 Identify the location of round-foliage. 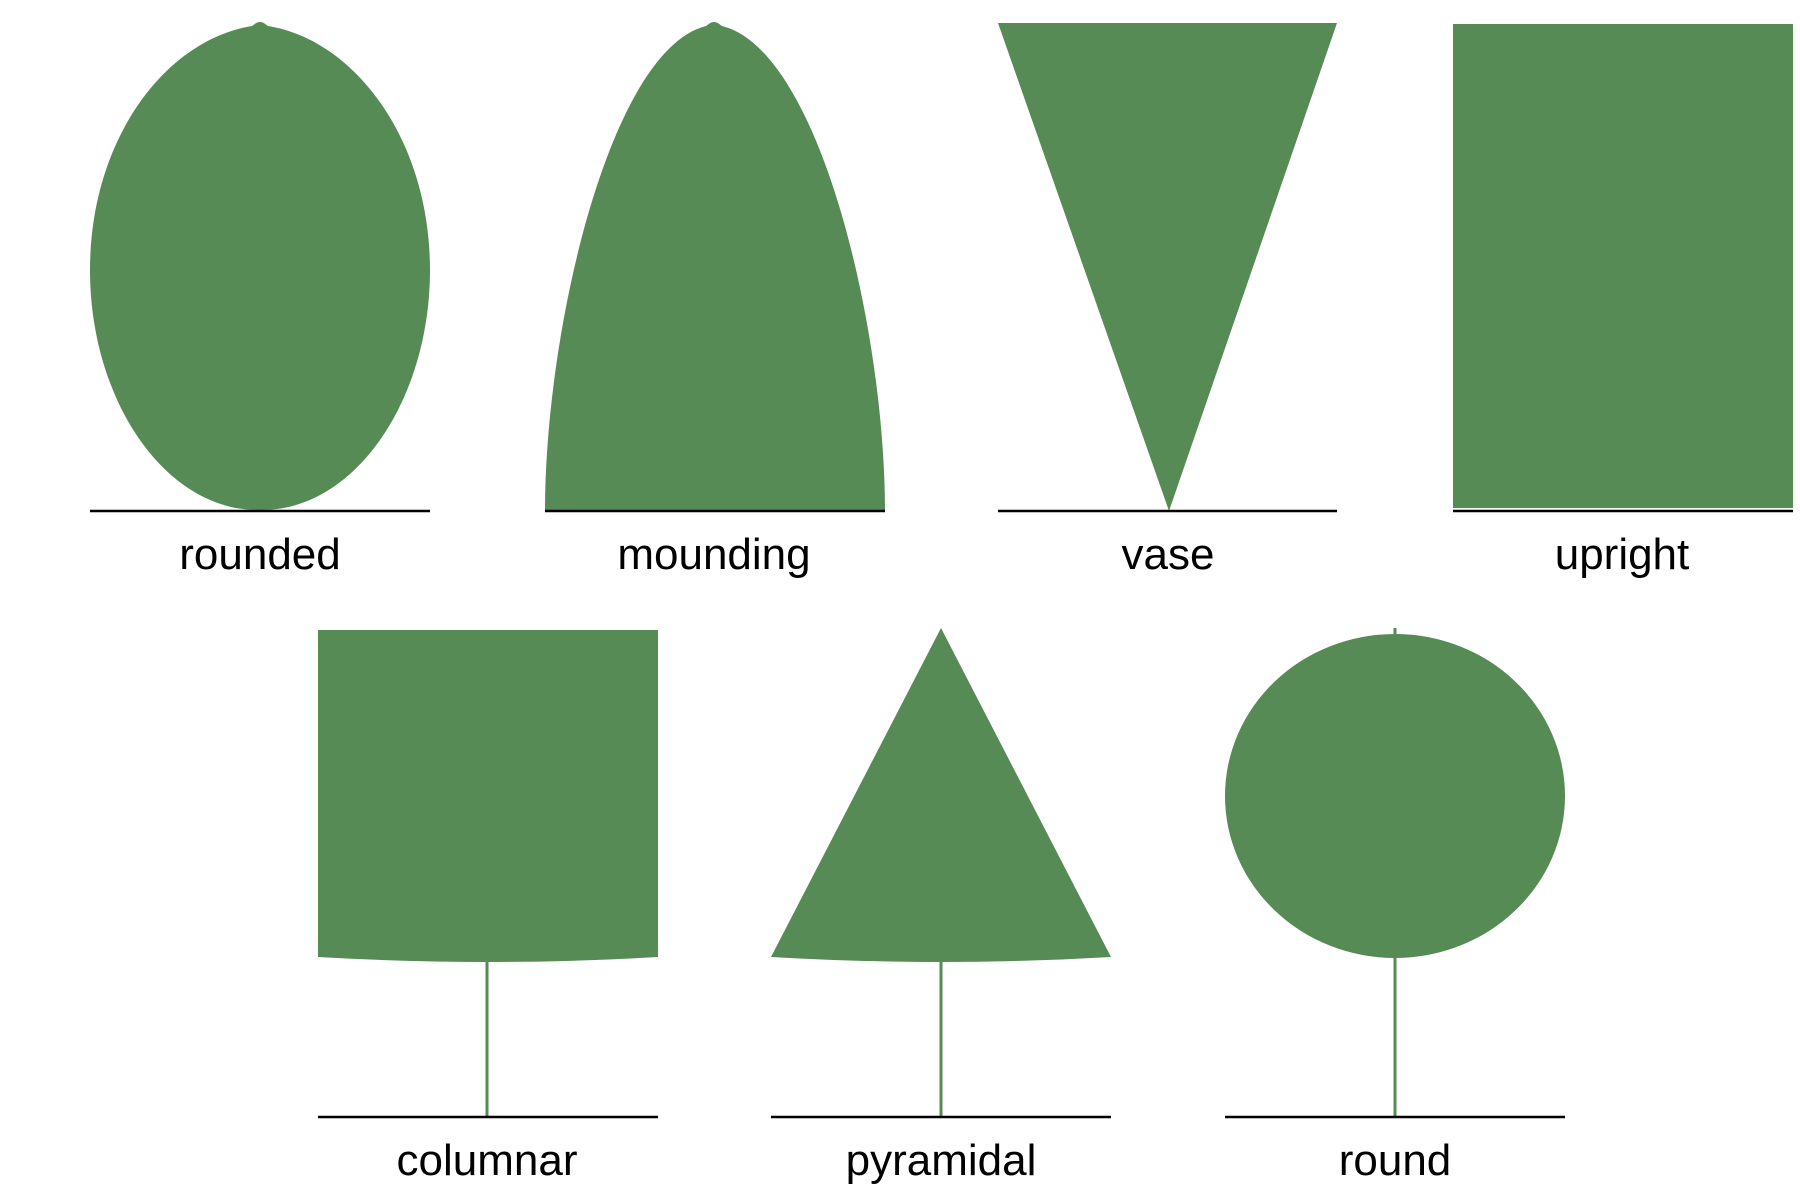
(1395, 796).